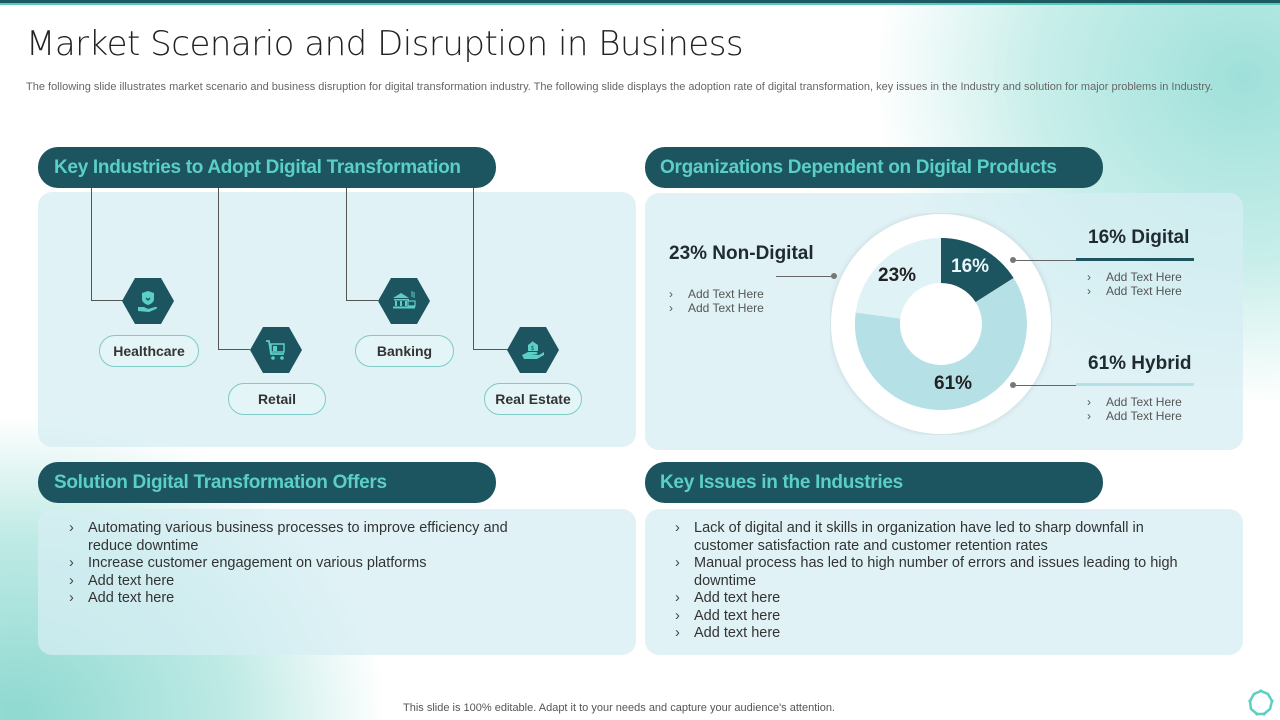  What do you see at coordinates (1261, 702) in the screenshot?
I see `gear-logo-icon` at bounding box center [1261, 702].